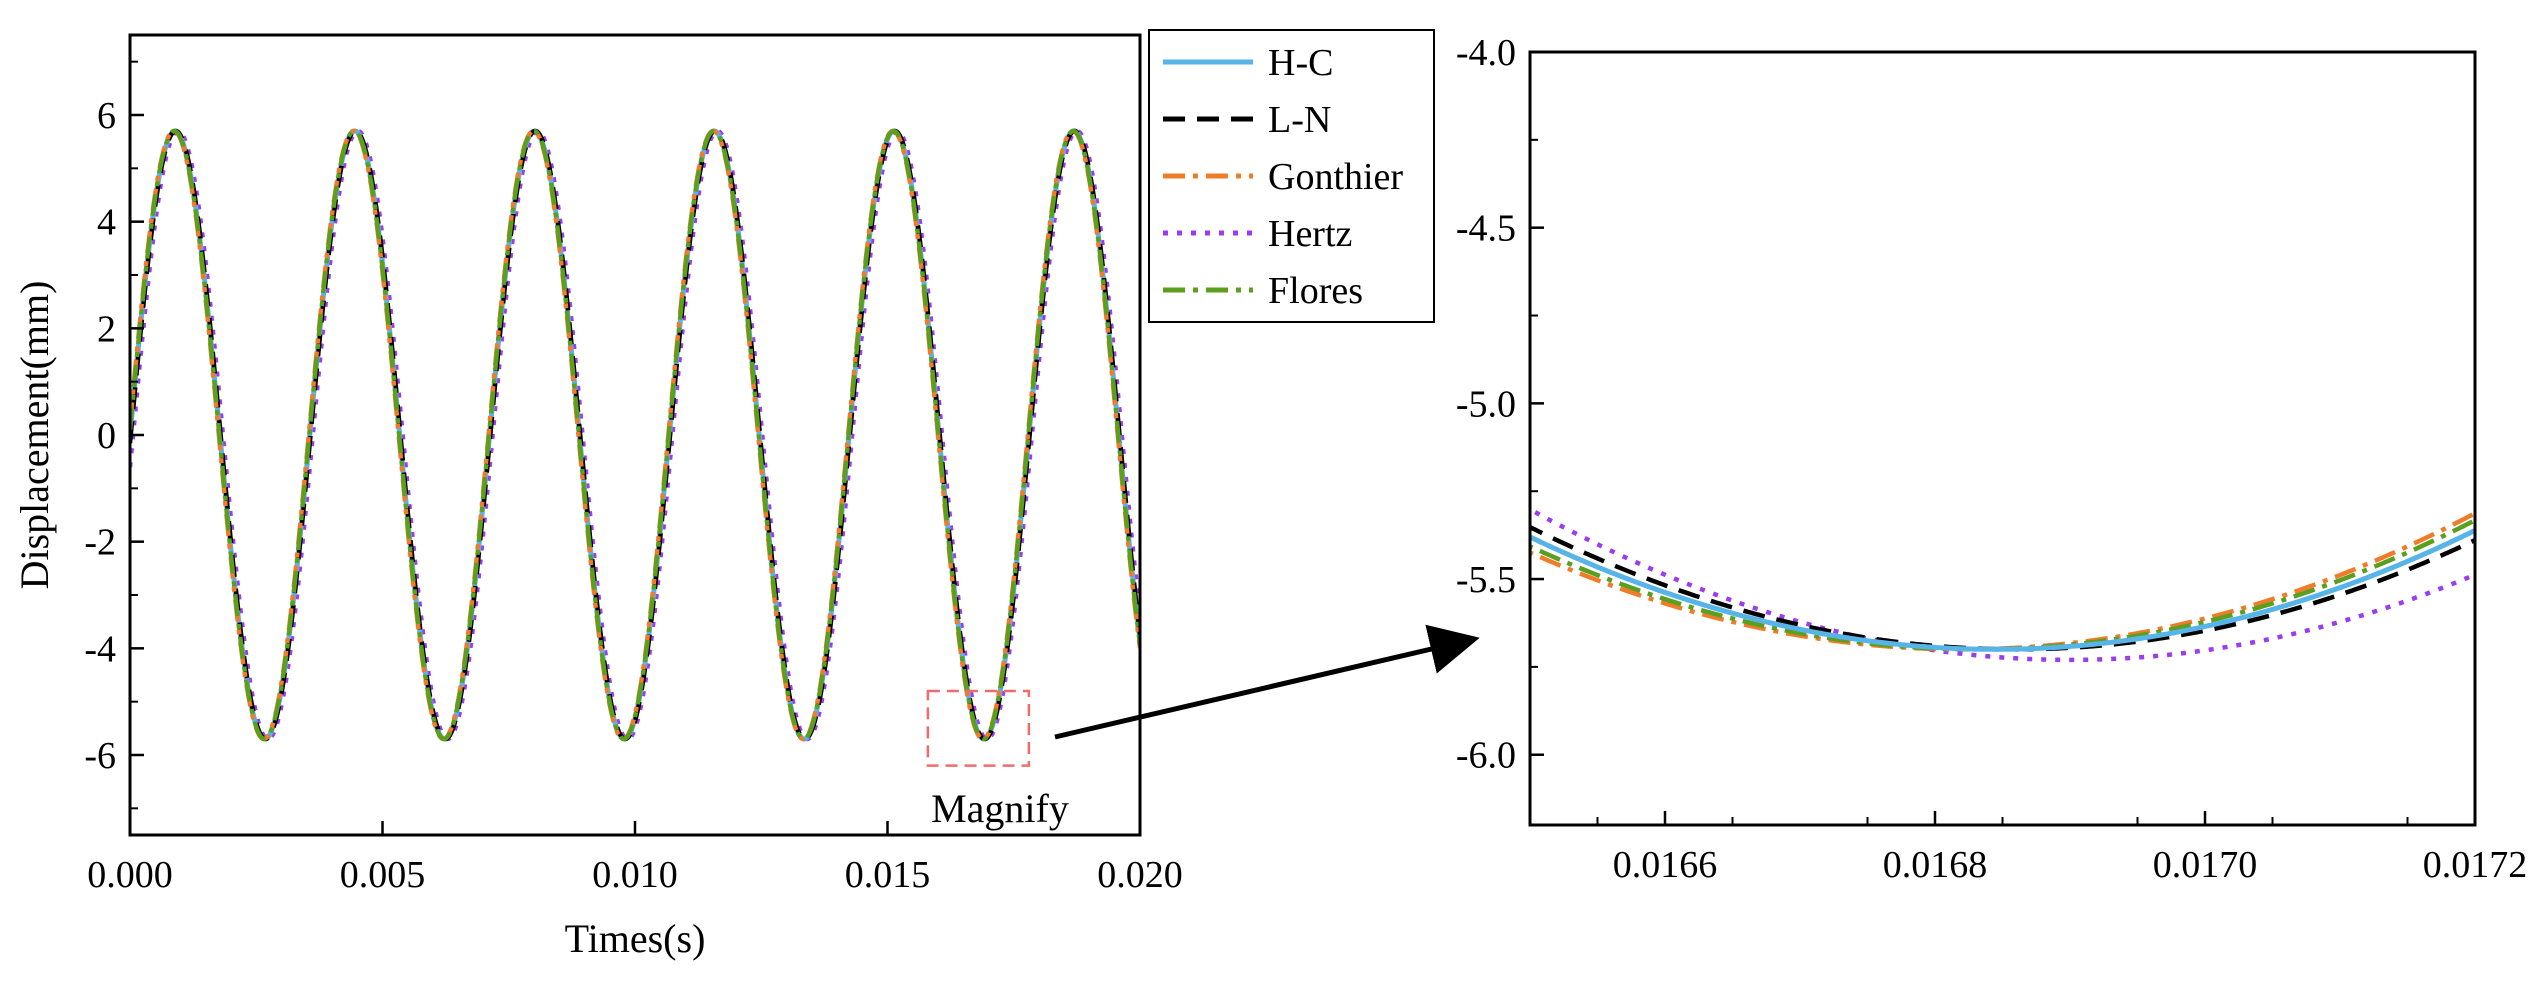  I want to click on main-y-tick-label: -6, so click(100, 756).